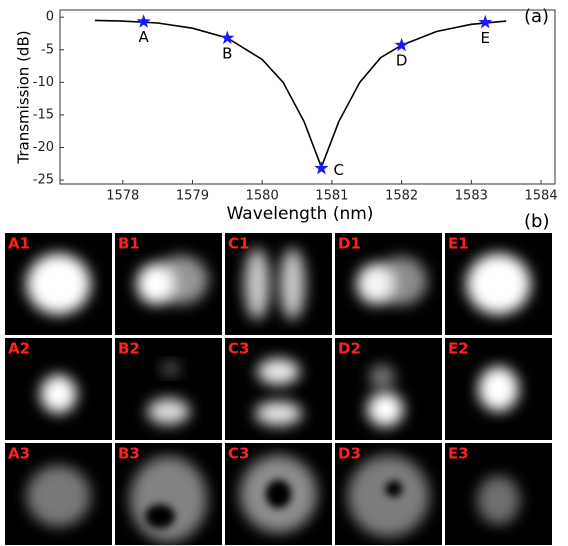 This screenshot has width=568, height=546. I want to click on image-label: A2, so click(19, 349).